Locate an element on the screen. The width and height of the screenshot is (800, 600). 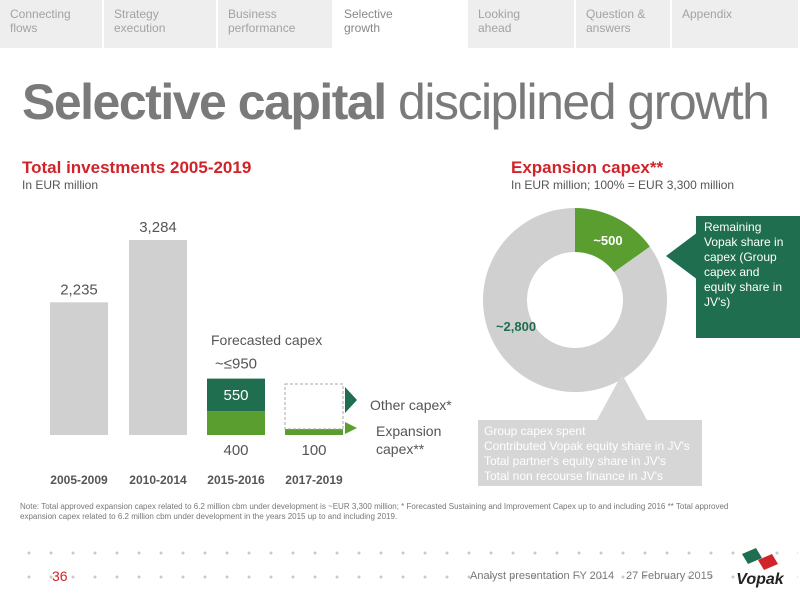
tab-connecting-flows: Connecting flows is located at coordinates (52, 24).